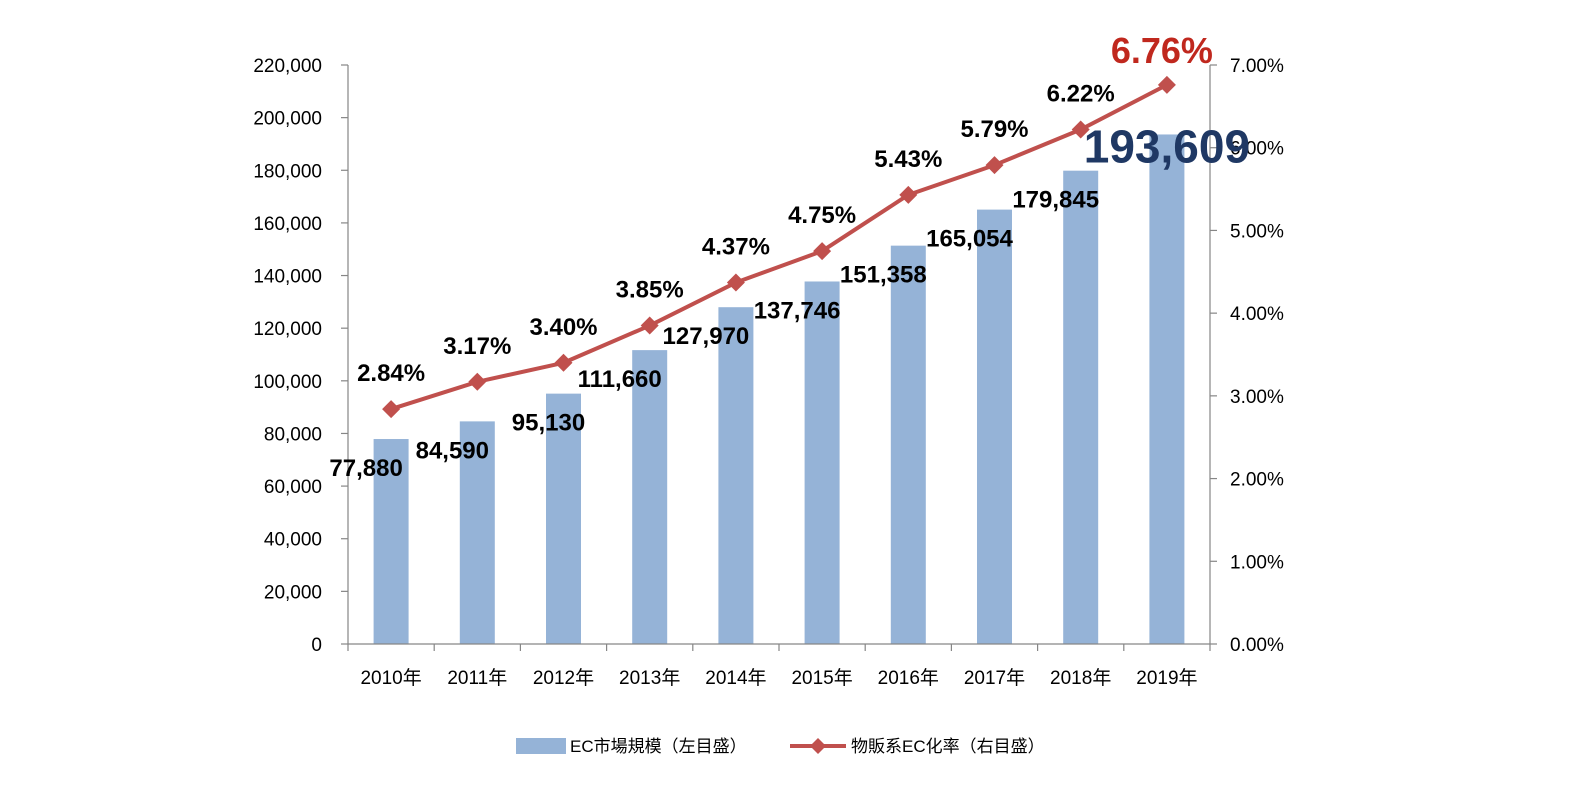 The width and height of the screenshot is (1584, 801). I want to click on bar-label-9: 193,609, so click(1167, 146).